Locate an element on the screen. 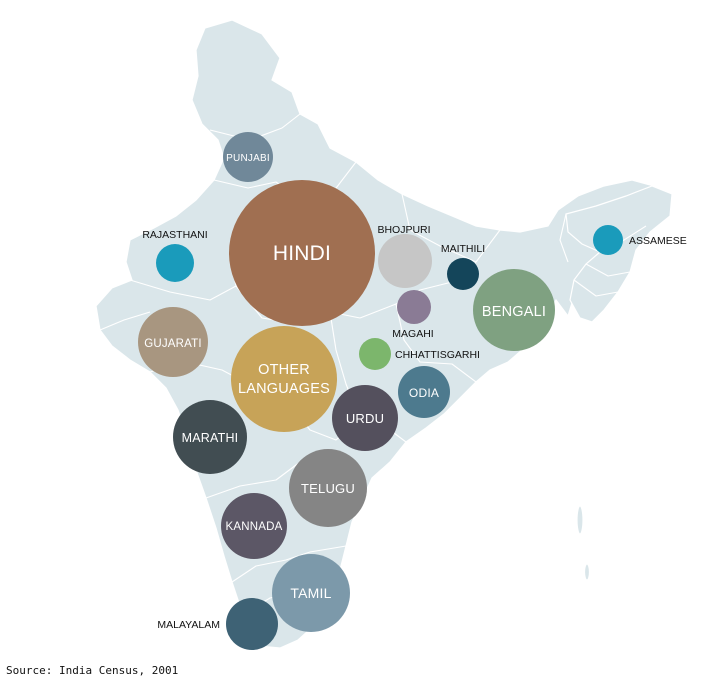 Image resolution: width=728 pixels, height=695 pixels. bubble-magahi: MAGAHI is located at coordinates (413, 315).